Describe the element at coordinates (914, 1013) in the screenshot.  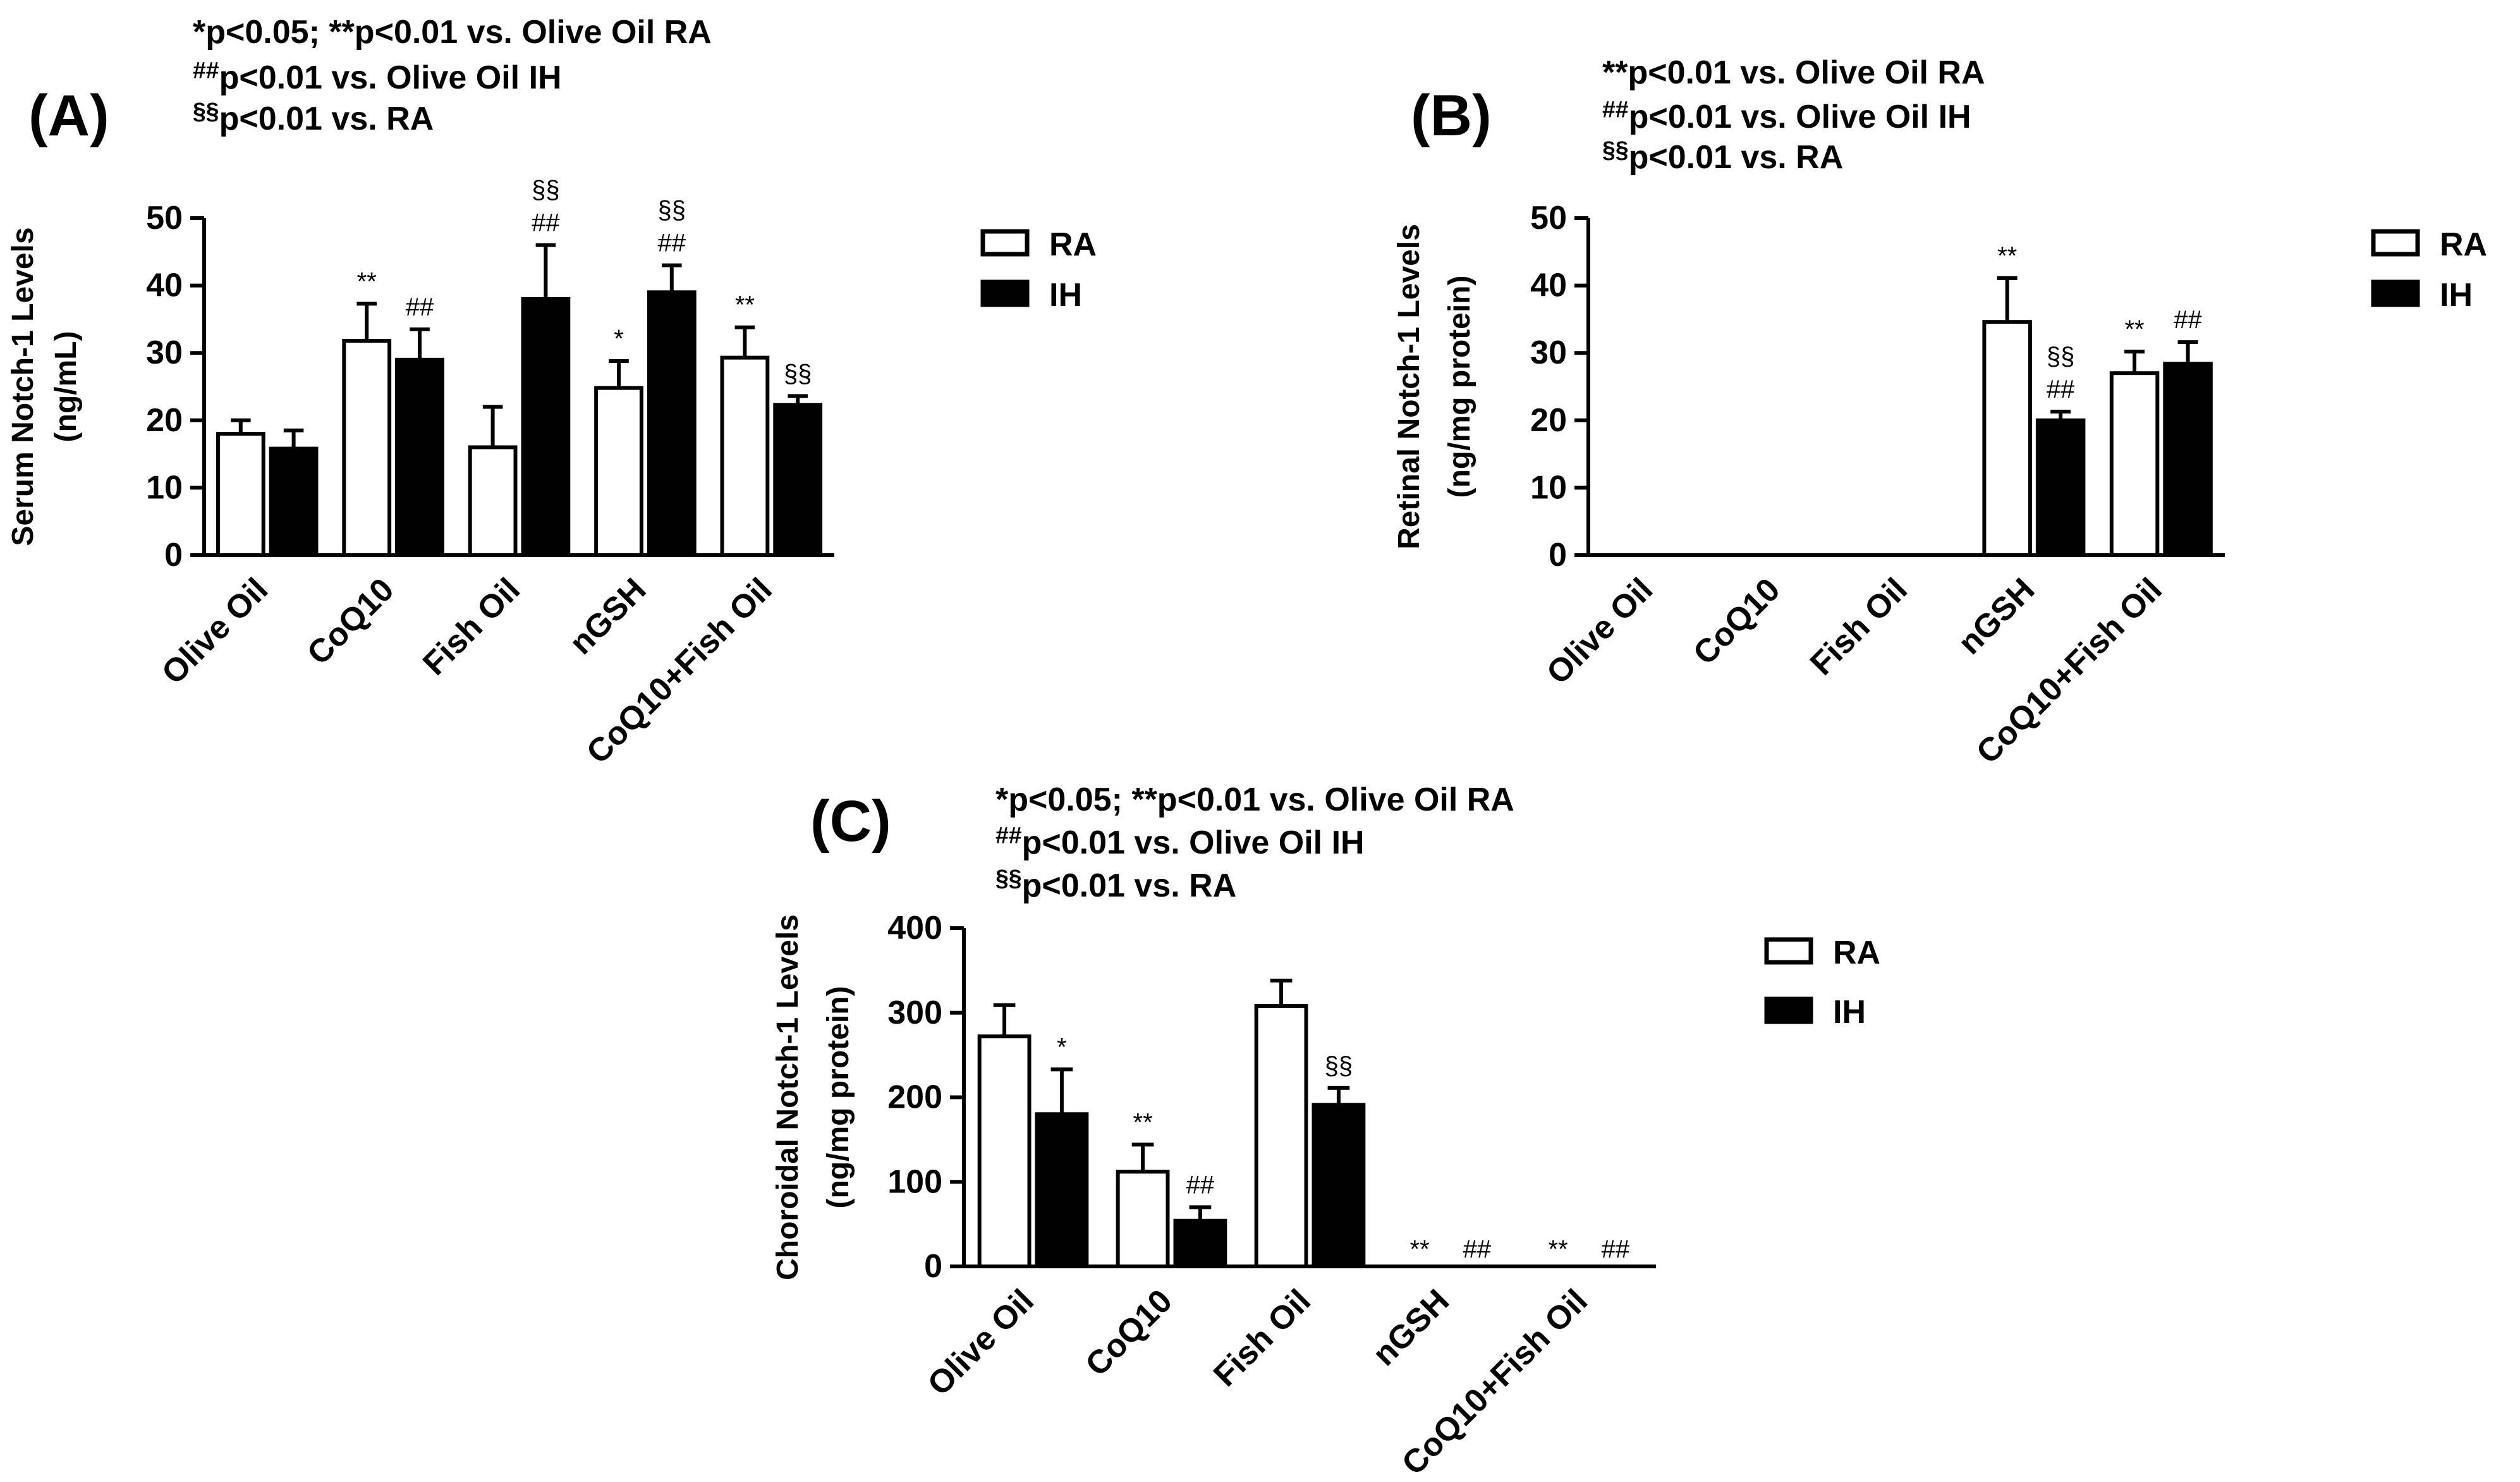
I see `y-tick-label: 300` at that location.